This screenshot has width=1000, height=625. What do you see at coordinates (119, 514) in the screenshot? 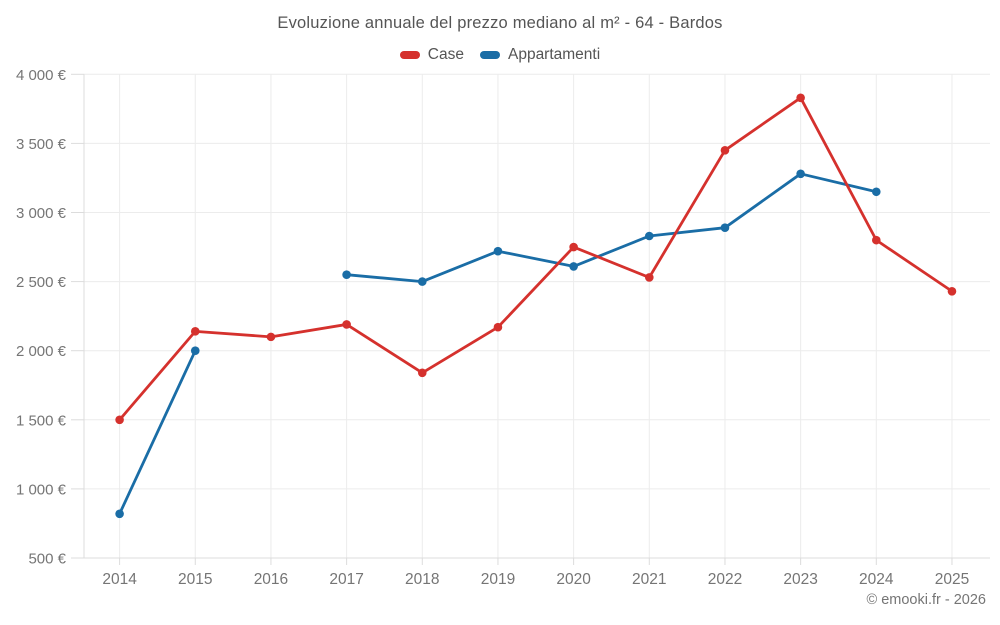
I see `point-appartamenti-2014` at bounding box center [119, 514].